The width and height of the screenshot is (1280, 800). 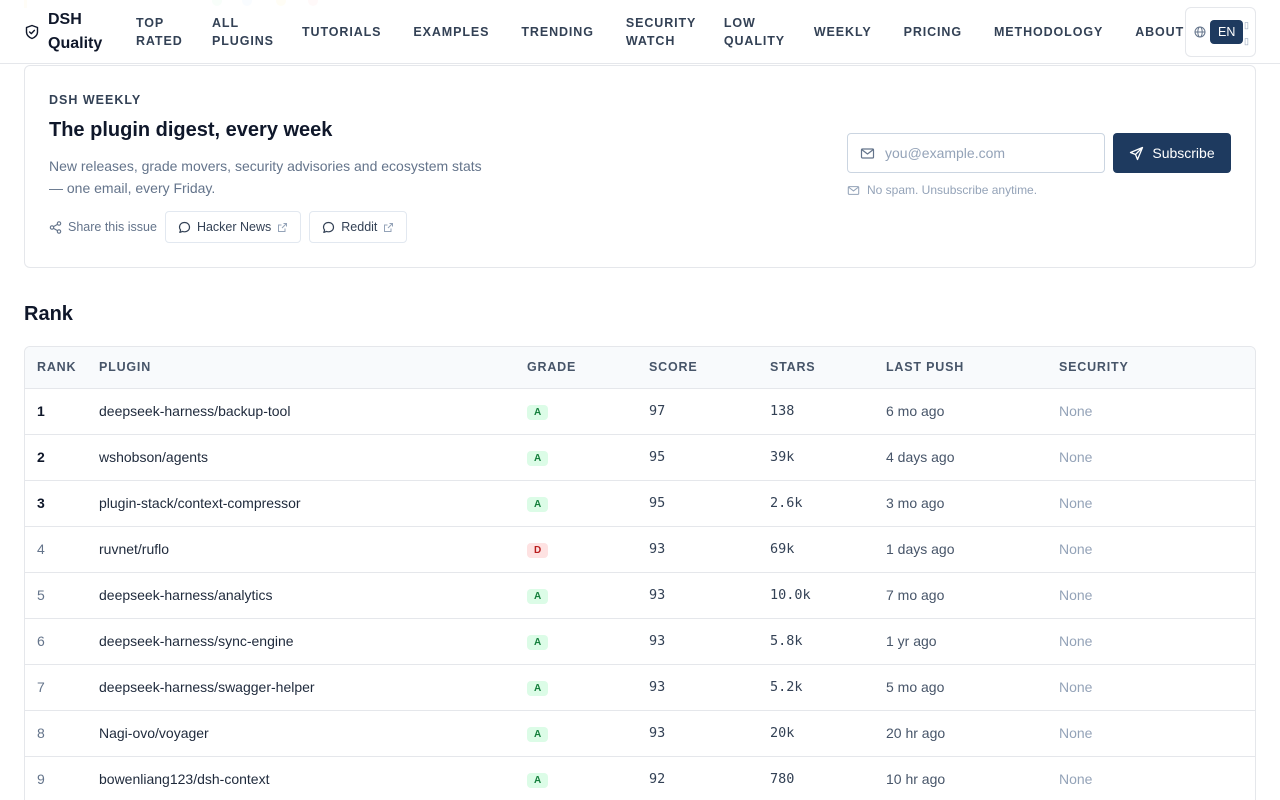 What do you see at coordinates (1227, 32) in the screenshot?
I see `language-current: EN` at bounding box center [1227, 32].